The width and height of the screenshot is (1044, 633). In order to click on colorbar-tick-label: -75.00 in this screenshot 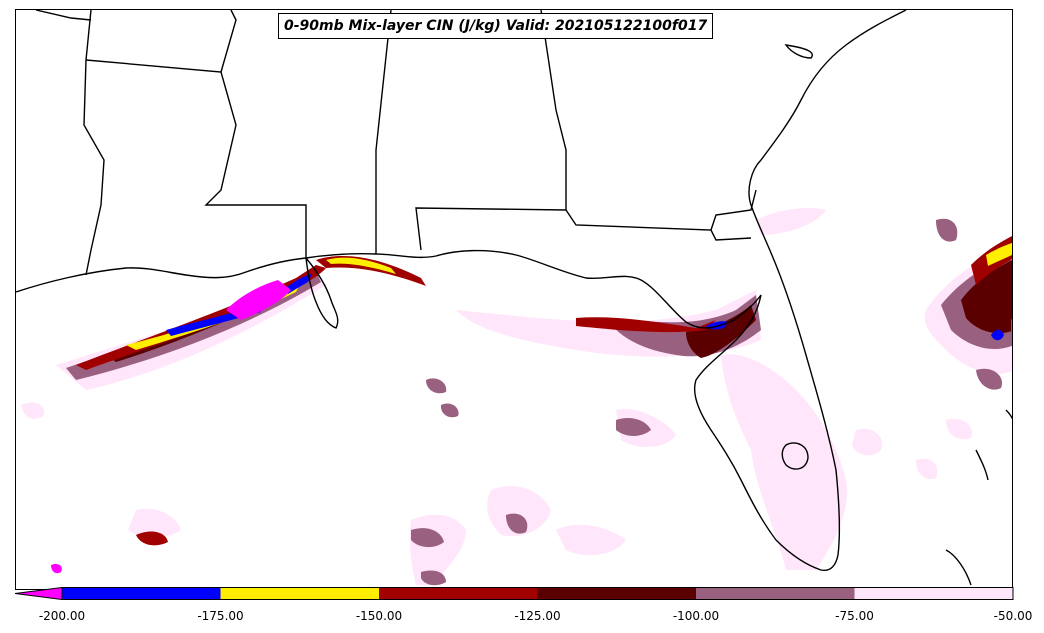, I will do `click(854, 616)`.